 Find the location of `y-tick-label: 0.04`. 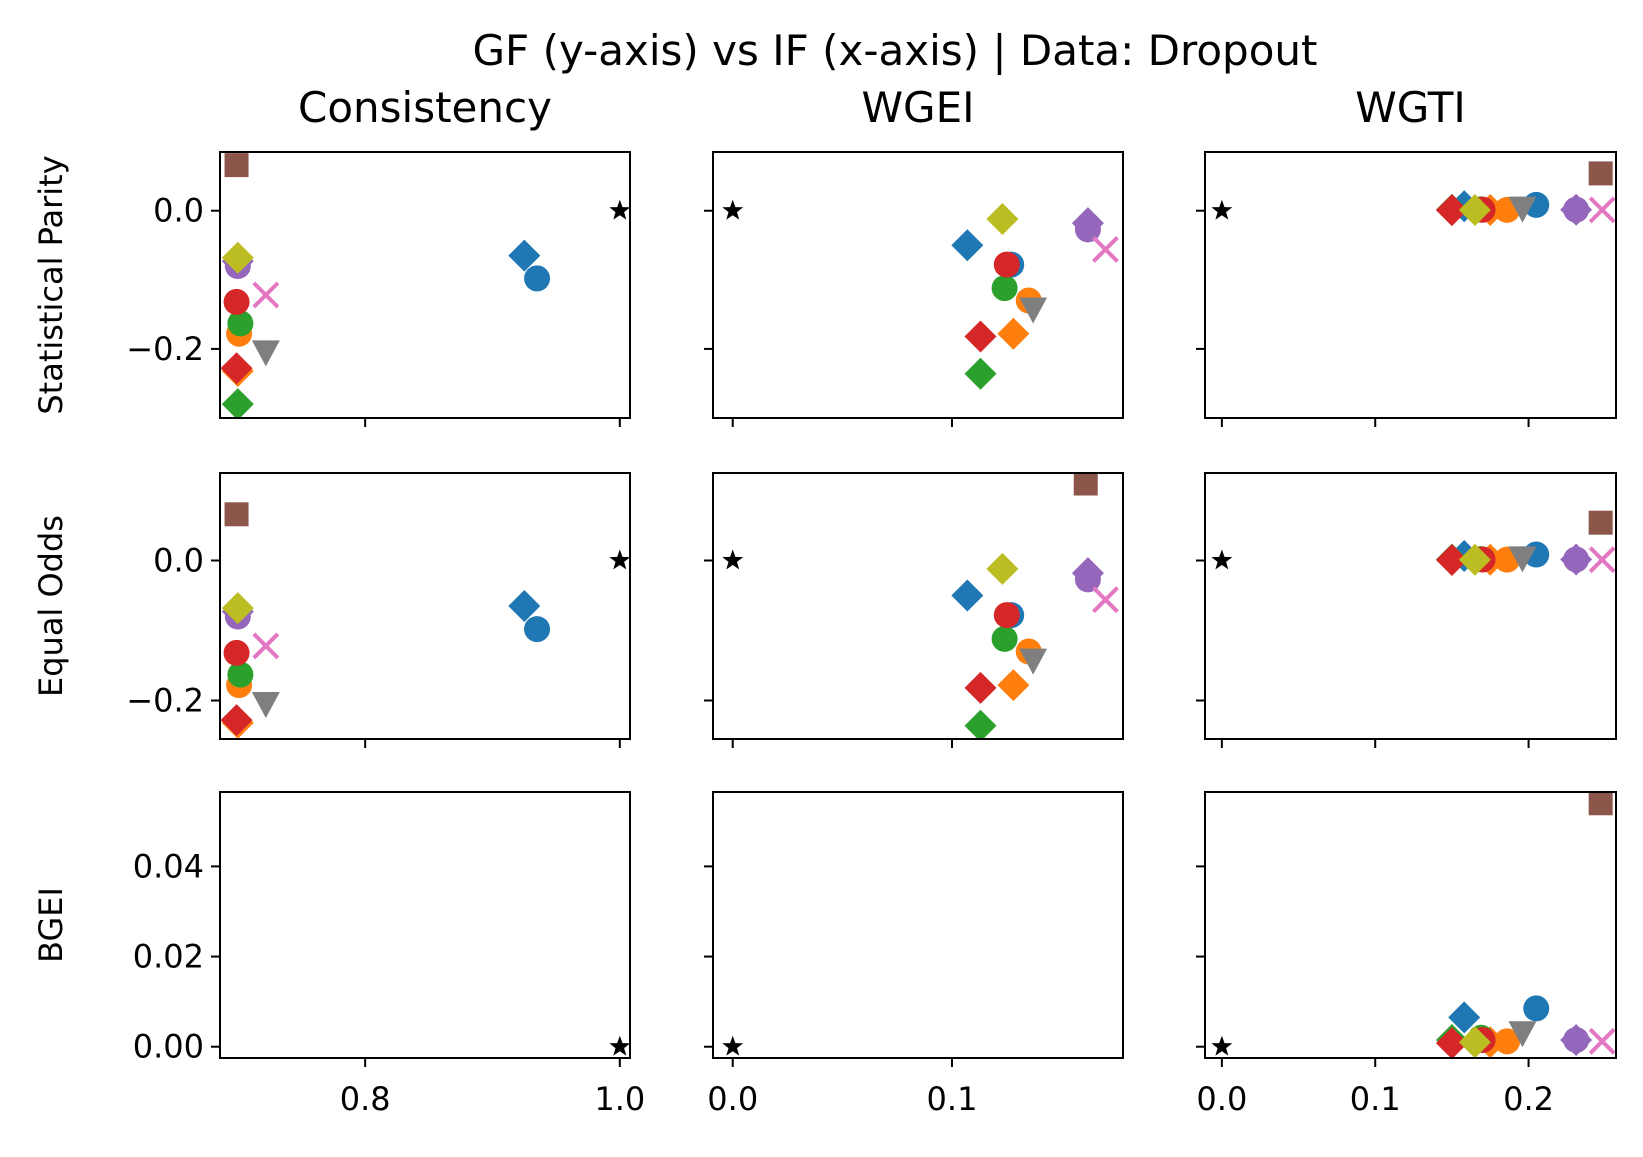

y-tick-label: 0.04 is located at coordinates (168, 866).